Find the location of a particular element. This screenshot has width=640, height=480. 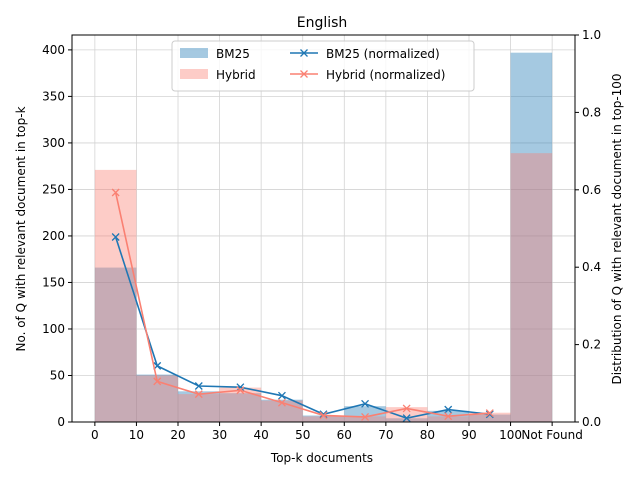

x-tick-label: 50 is located at coordinates (302, 435).